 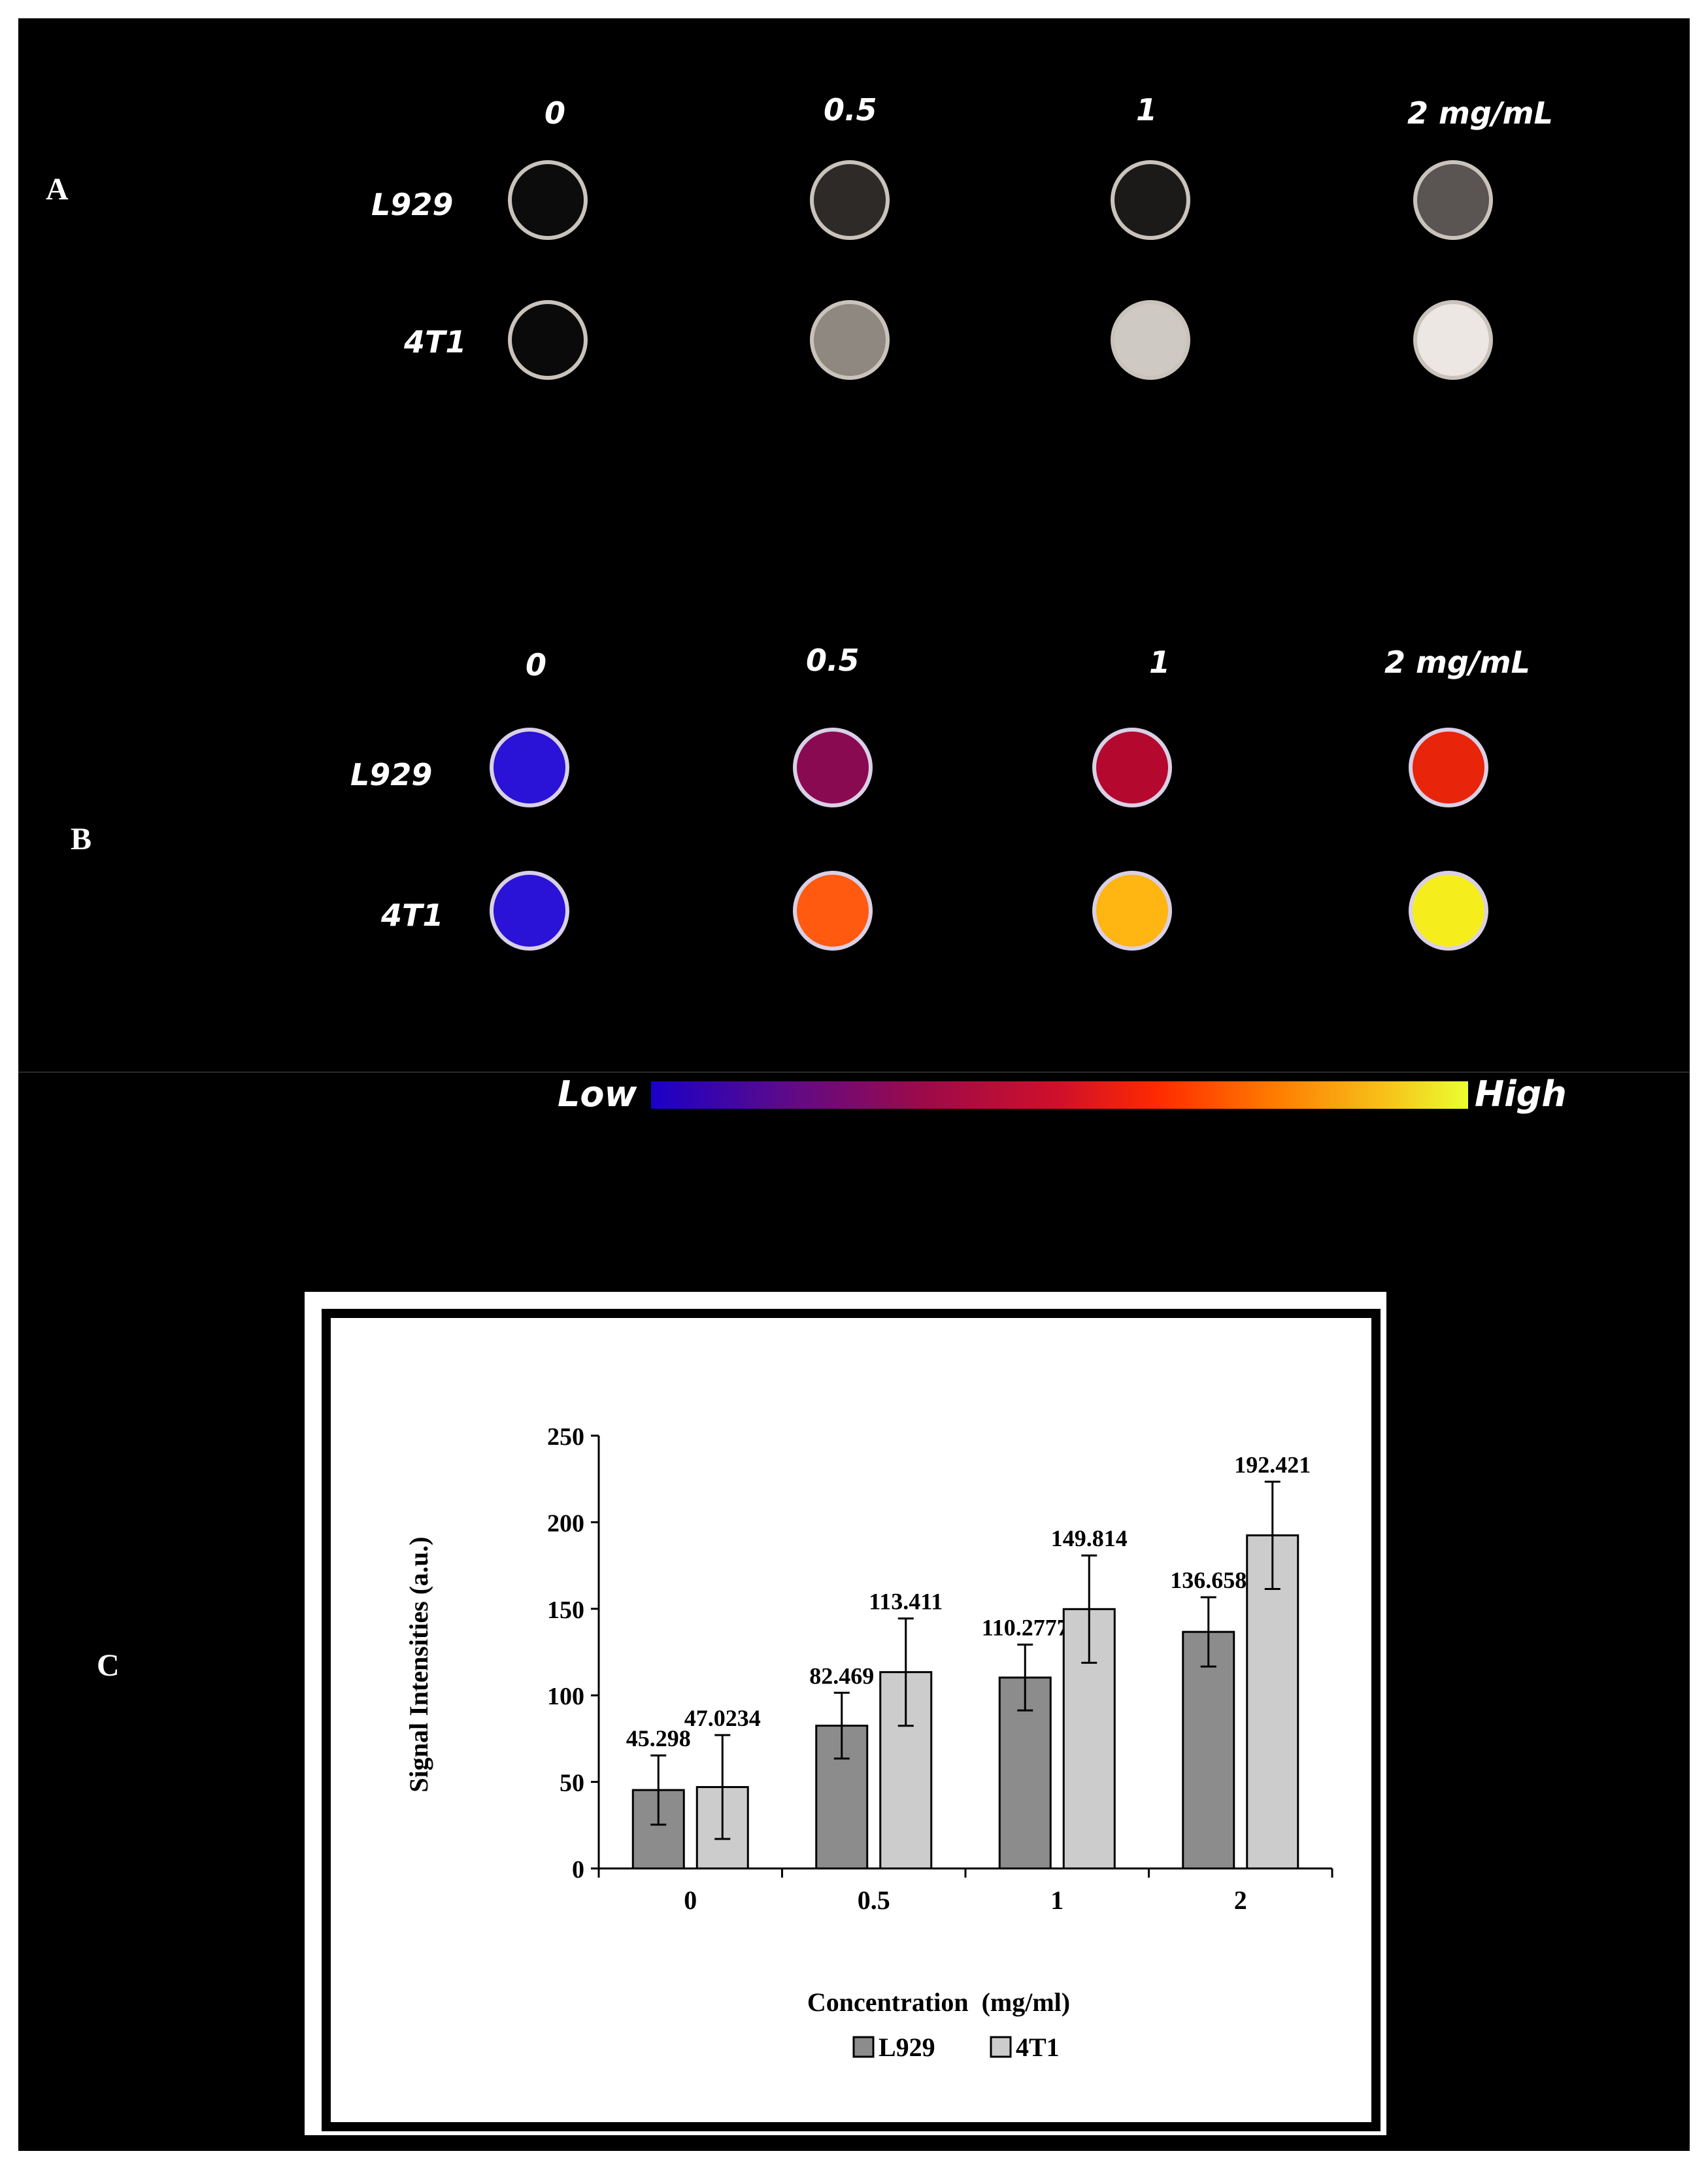 I want to click on legend-swatch-4t1, so click(x=1001, y=2047).